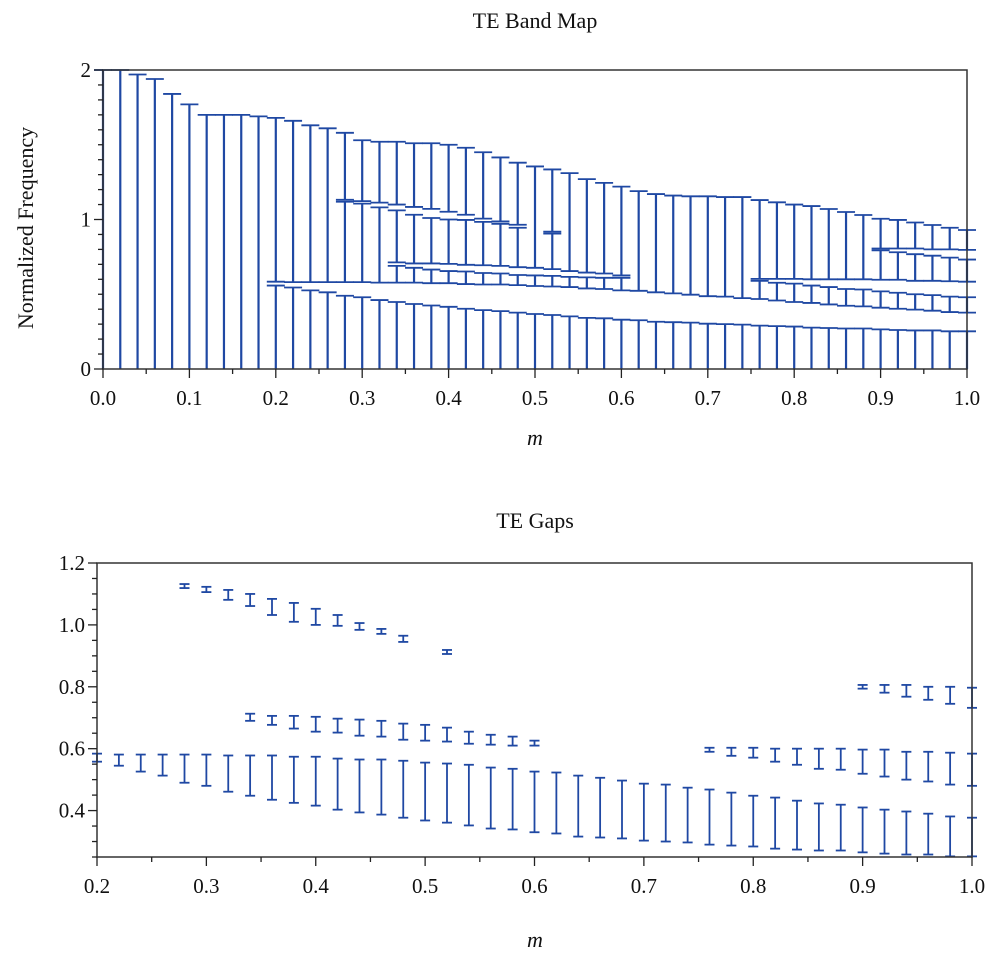  Describe the element at coordinates (72, 625) in the screenshot. I see `y-tick-label: 1.0` at that location.